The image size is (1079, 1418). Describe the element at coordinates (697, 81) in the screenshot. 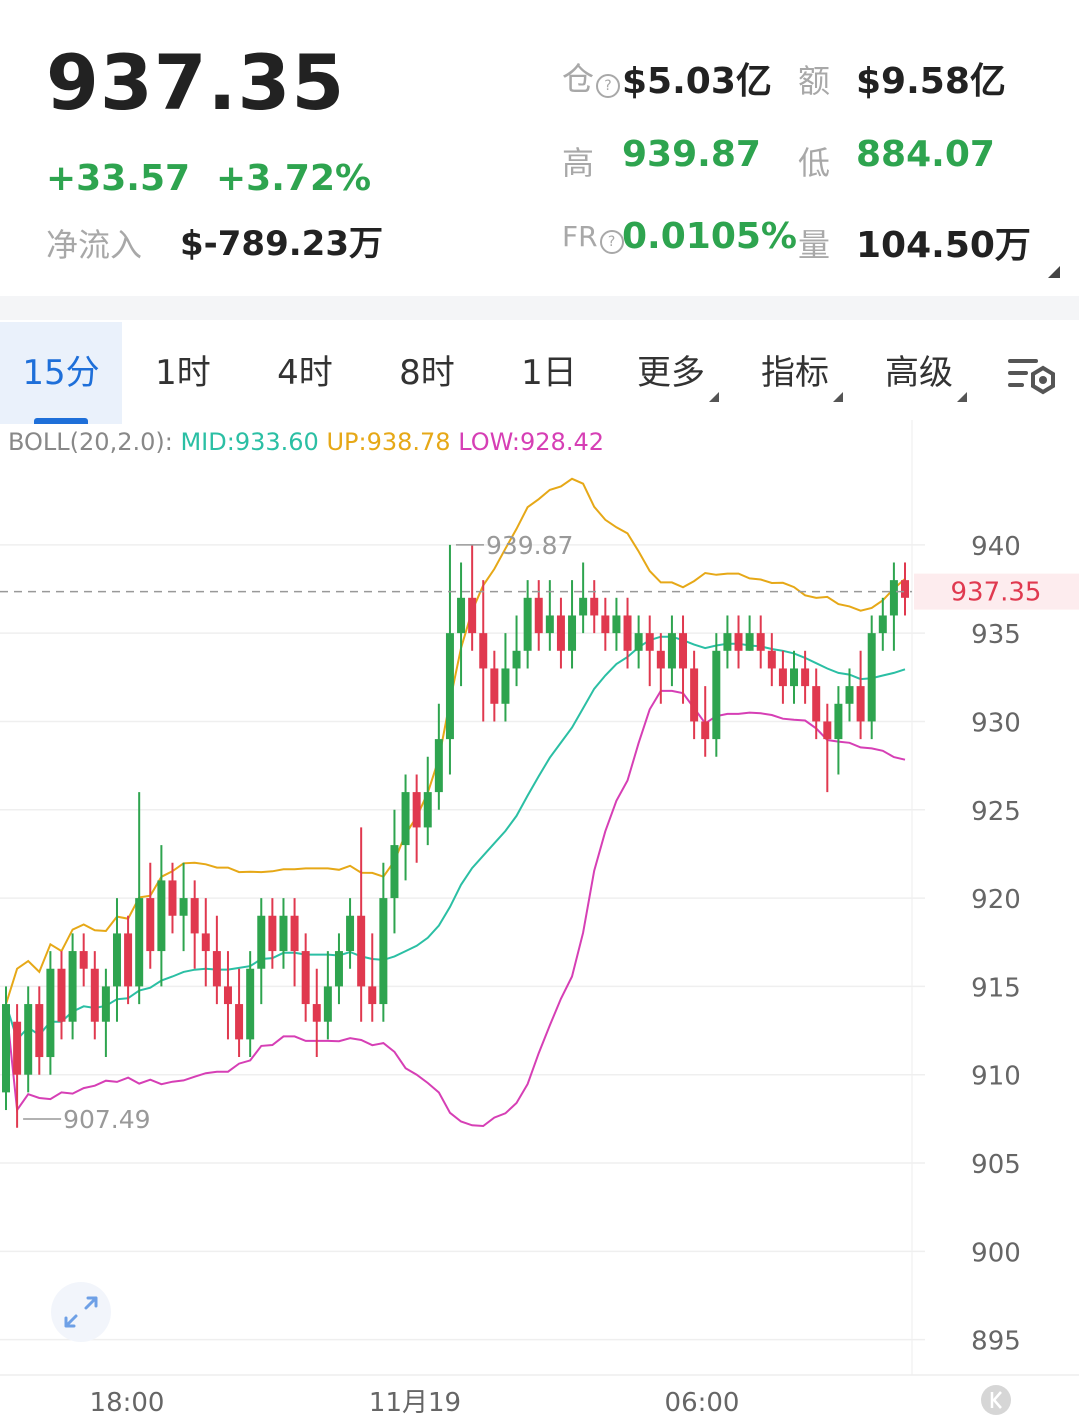

I see `open-interest-value: $5.03亿` at that location.